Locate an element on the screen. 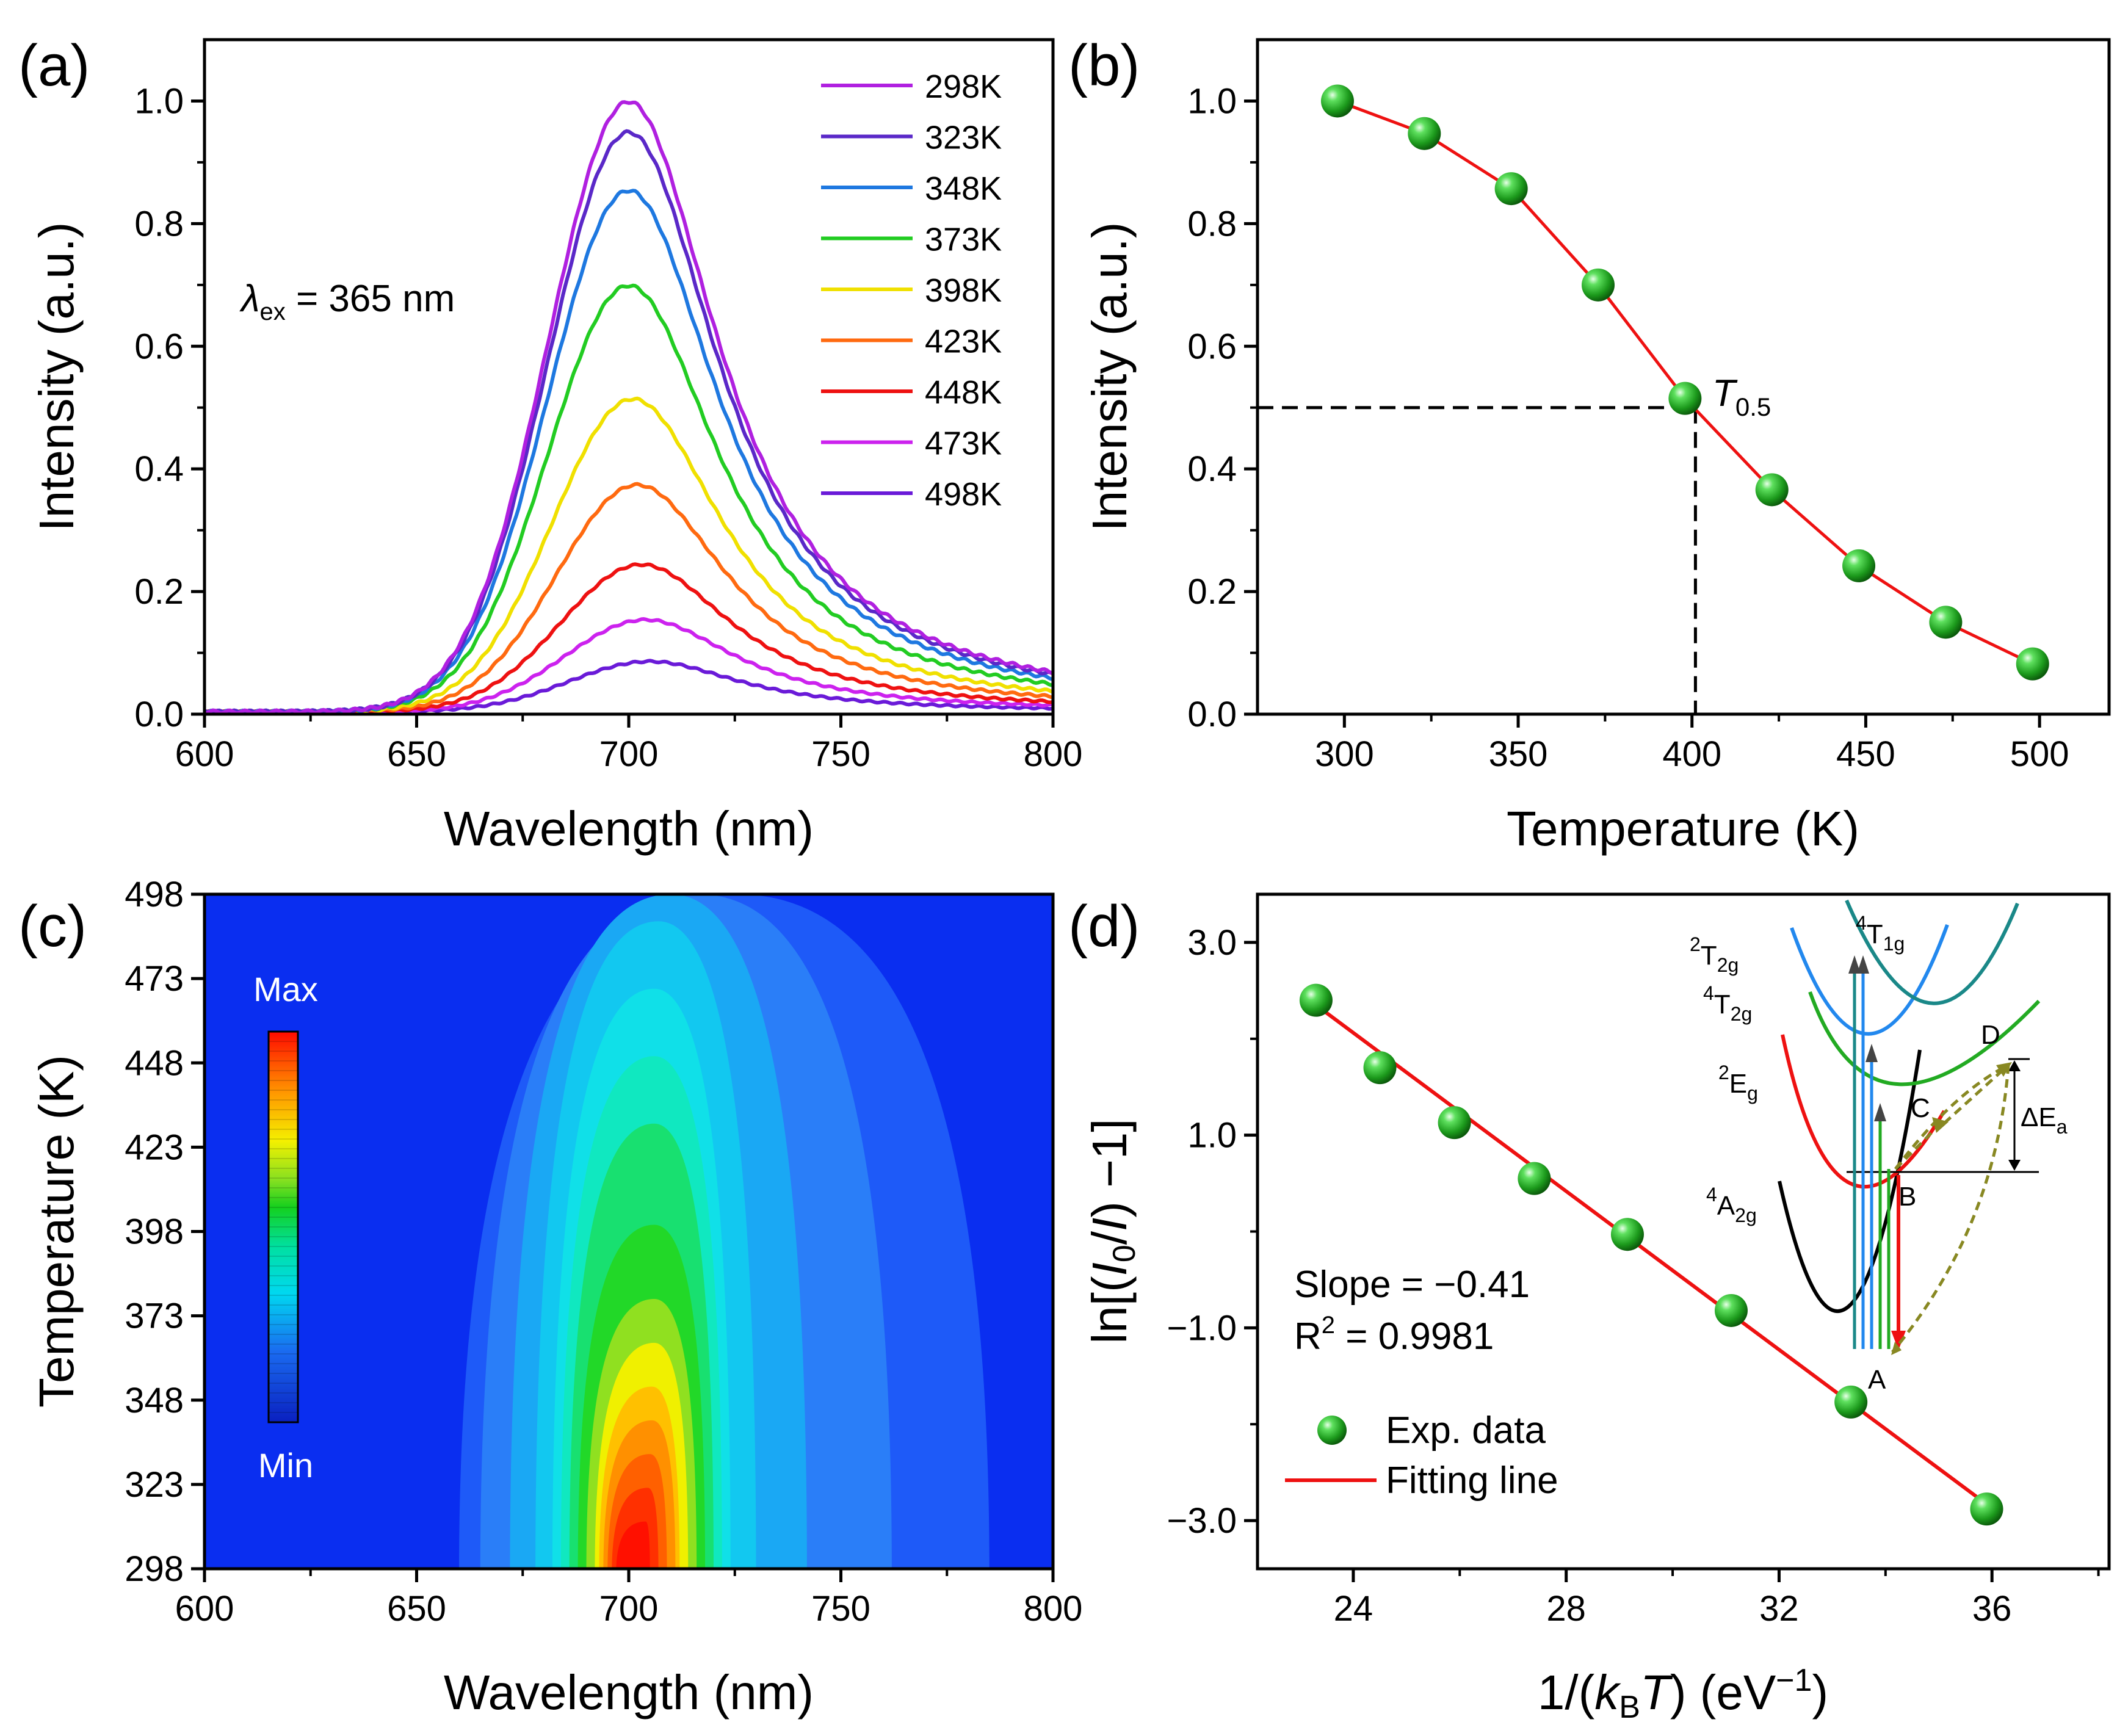 This screenshot has width=2117, height=1736. c-xtick-label: 750 is located at coordinates (840, 1609).